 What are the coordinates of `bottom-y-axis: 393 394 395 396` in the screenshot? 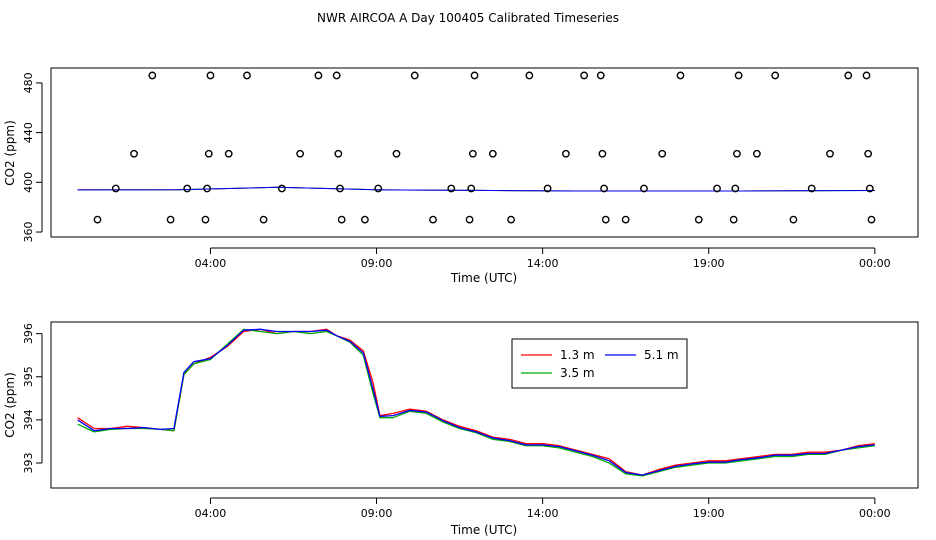 It's located at (32, 398).